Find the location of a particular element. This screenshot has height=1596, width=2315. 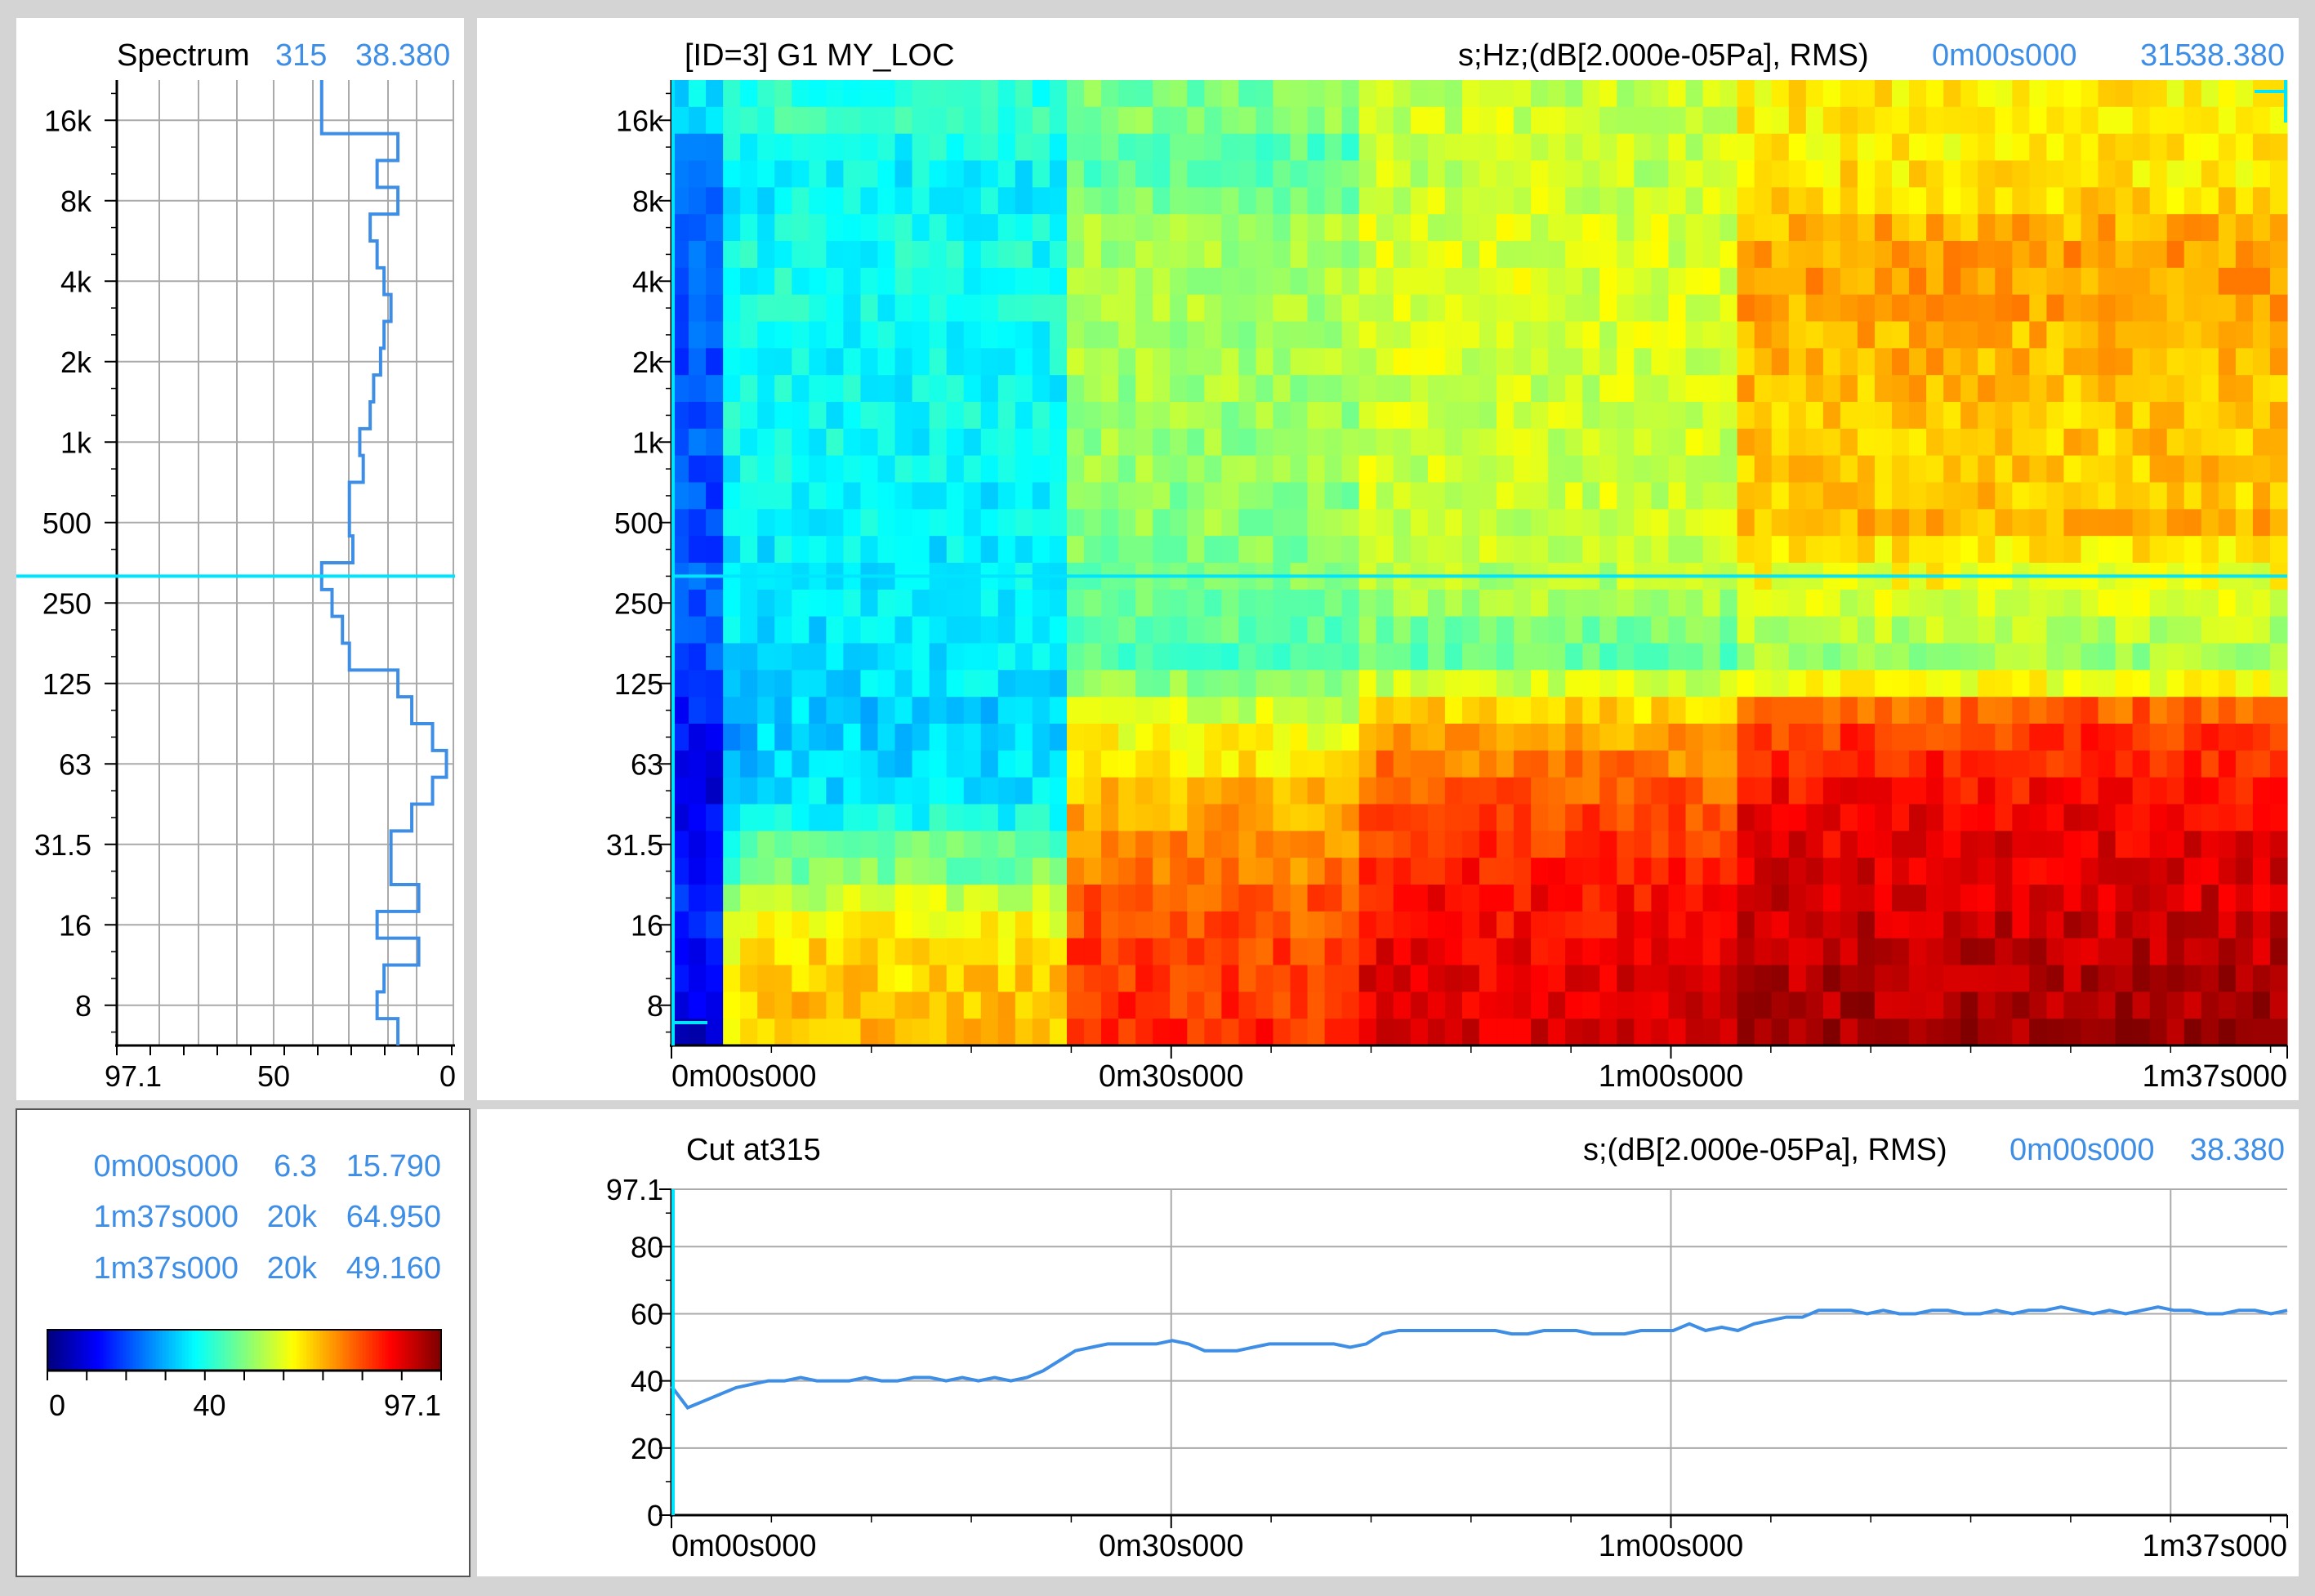

cut-y-tick-label: 60 is located at coordinates (647, 1314).